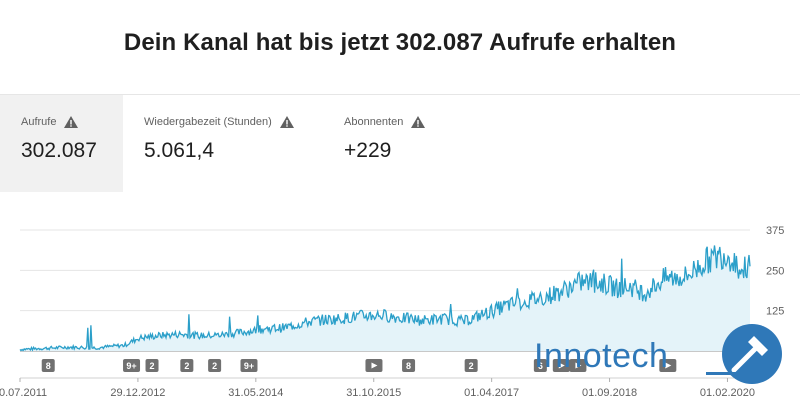 Image resolution: width=800 pixels, height=409 pixels. I want to click on x-tick-label: 30.07.2011, so click(23, 393).